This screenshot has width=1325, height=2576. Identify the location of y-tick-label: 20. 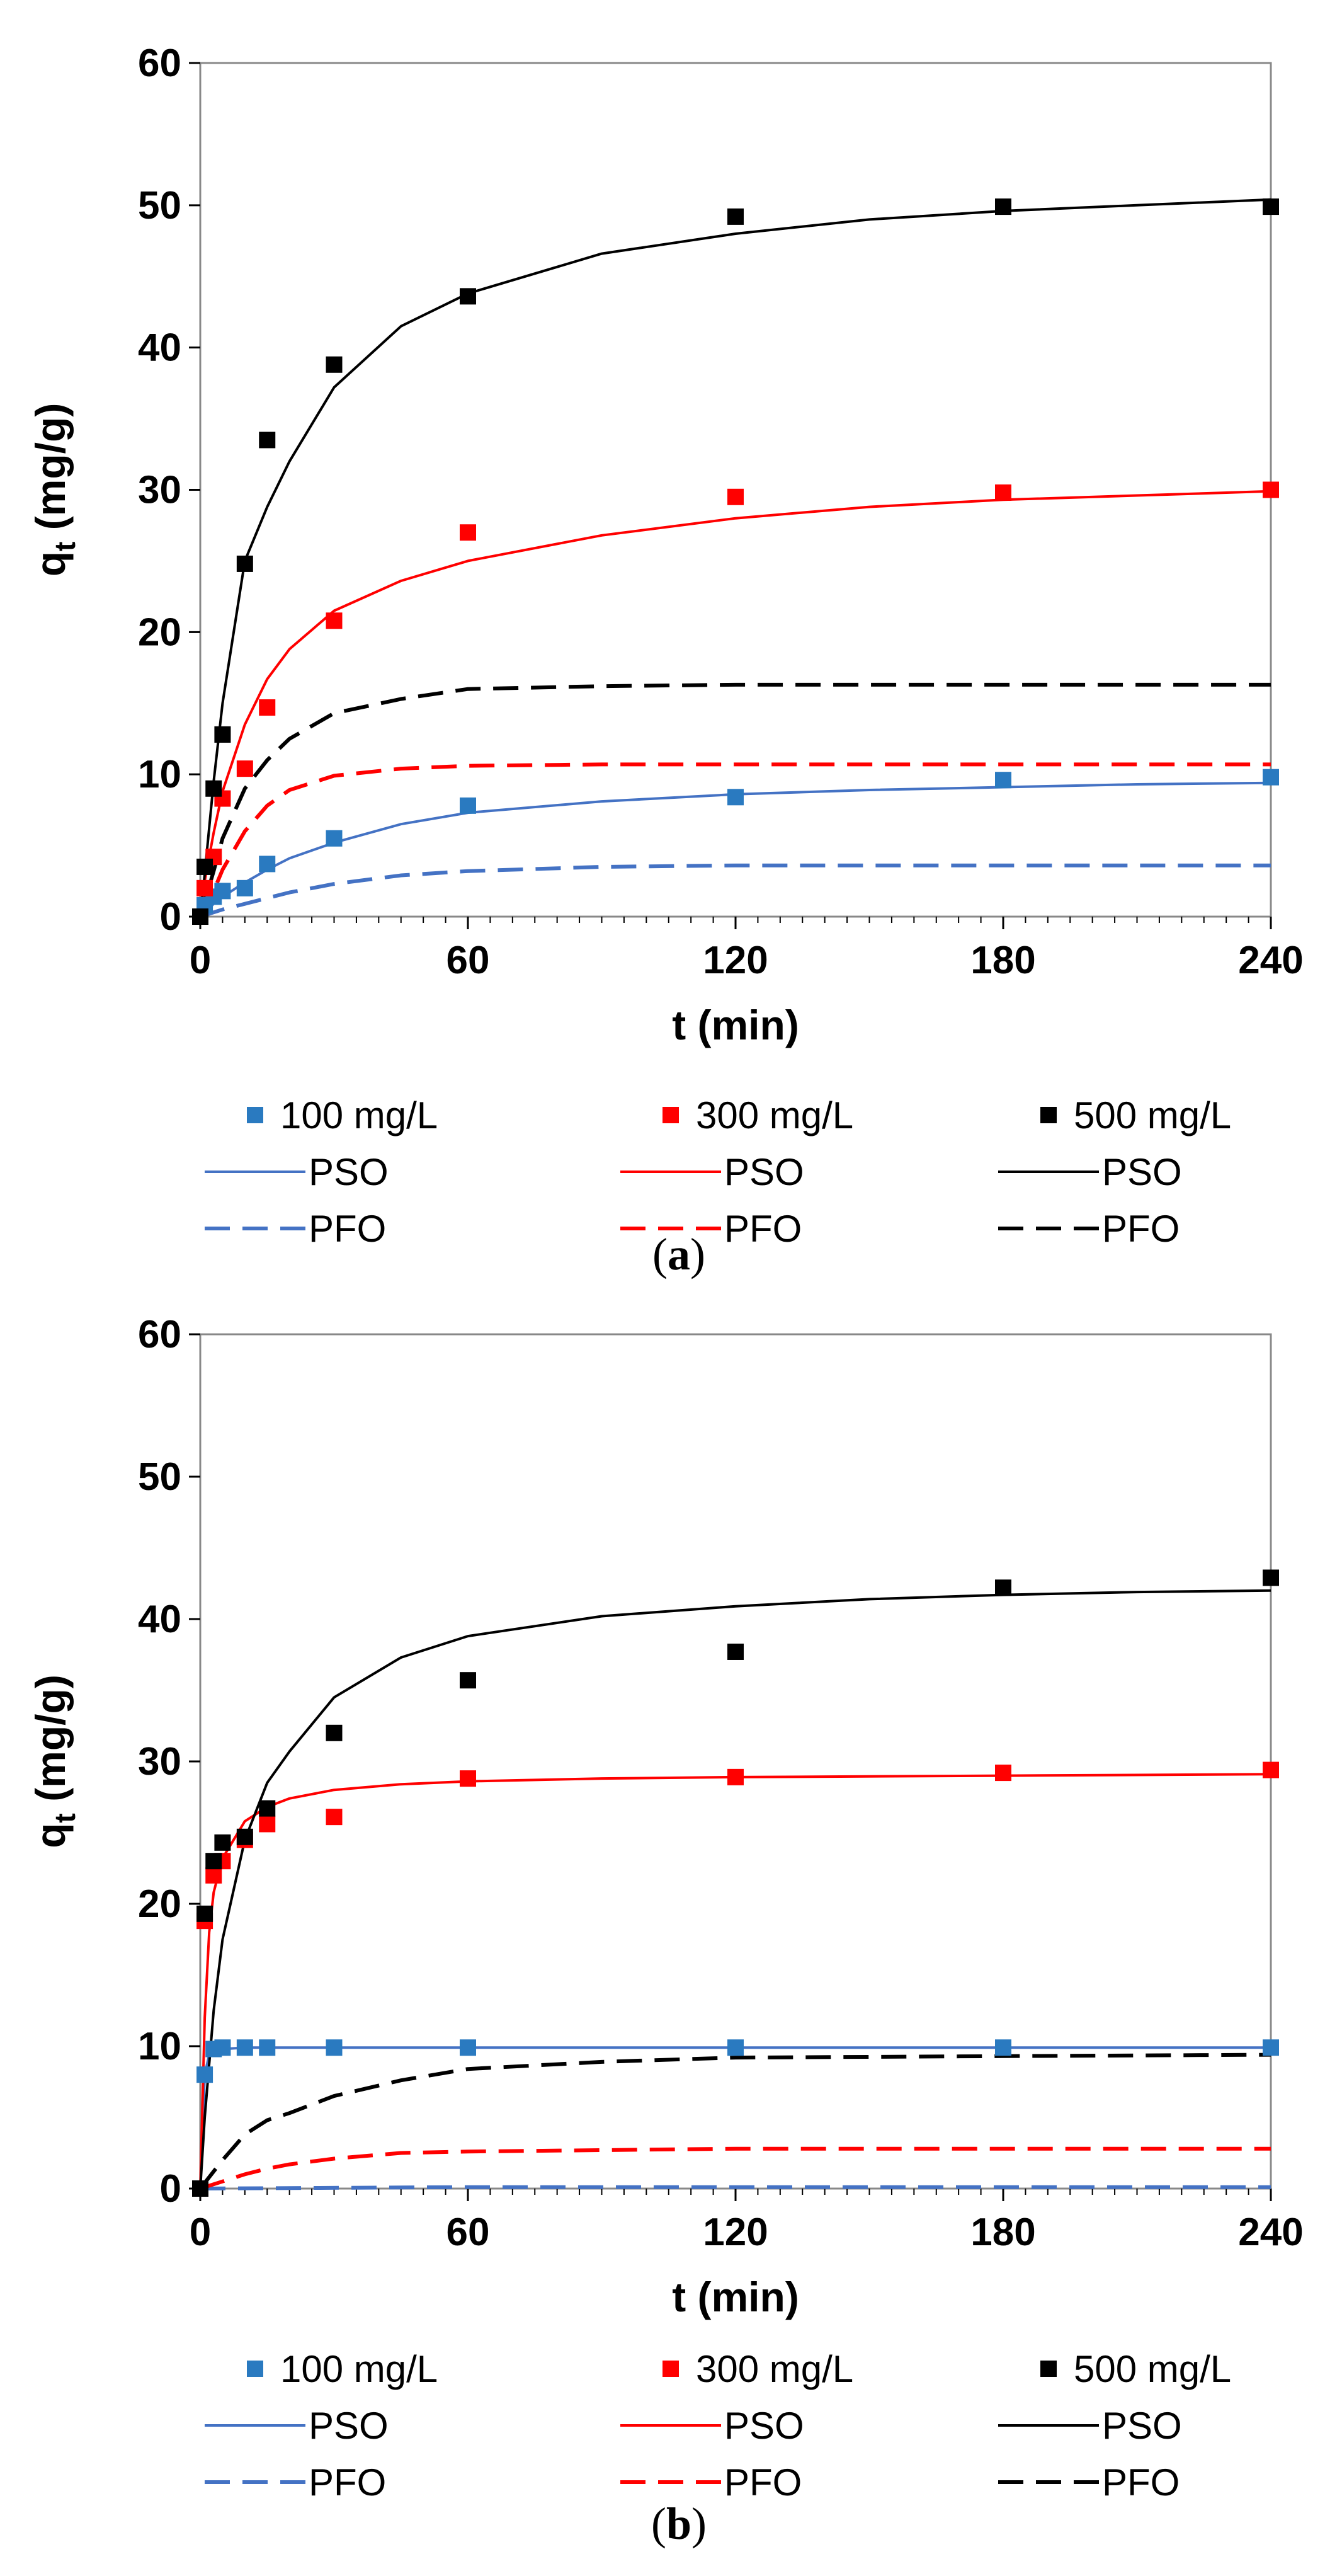
(159, 632).